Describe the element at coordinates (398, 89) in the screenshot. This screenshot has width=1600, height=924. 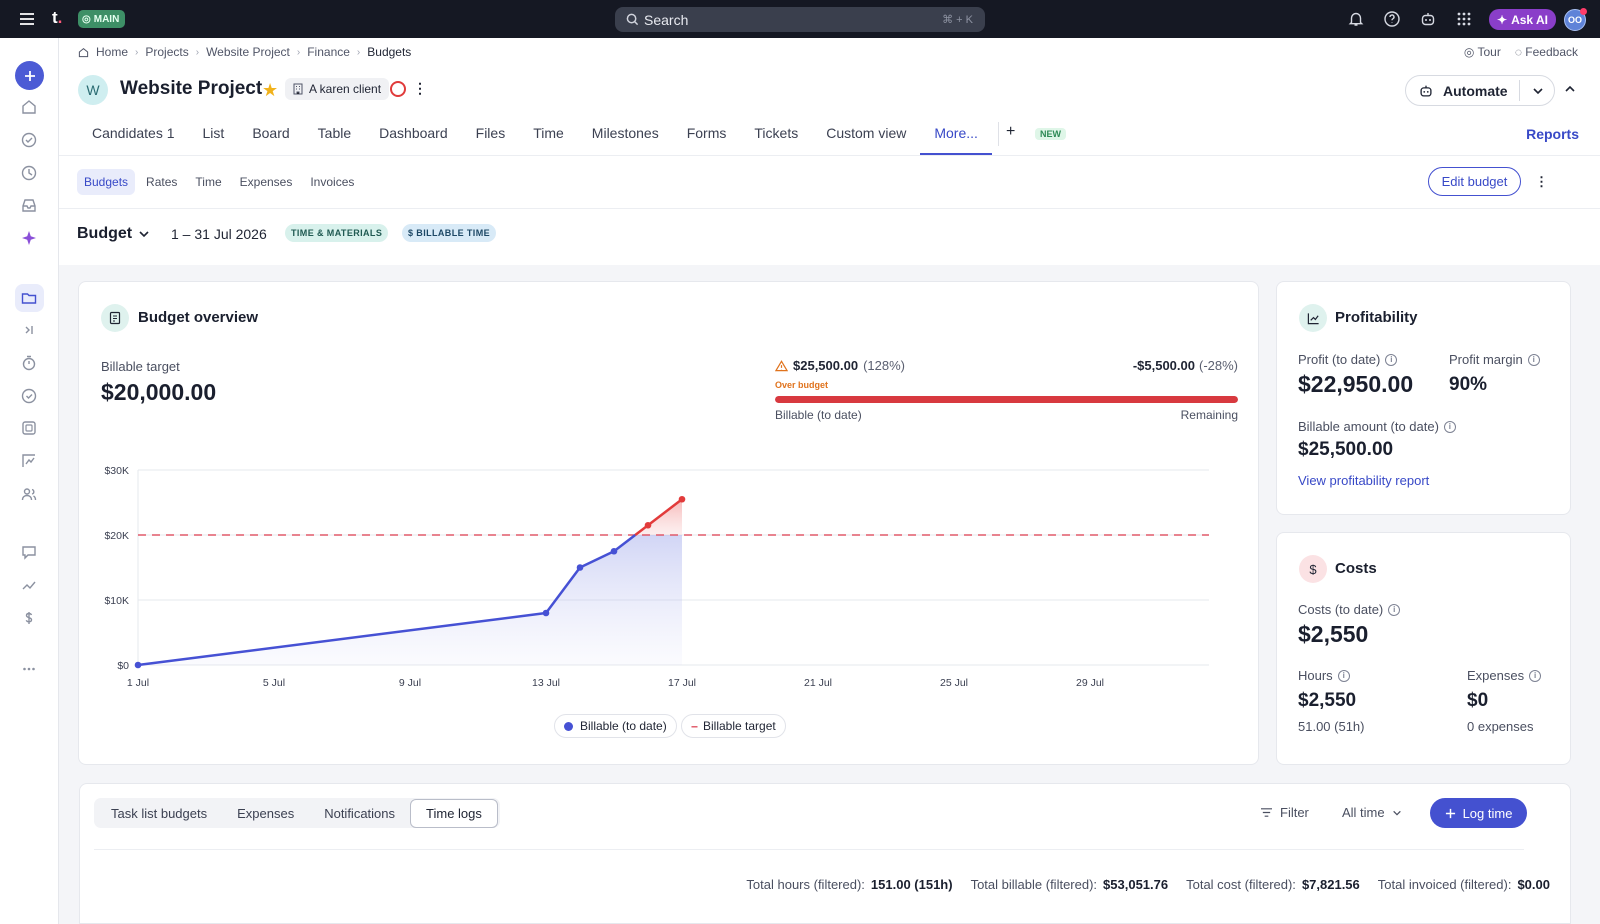
I see `status-ring-icon` at that location.